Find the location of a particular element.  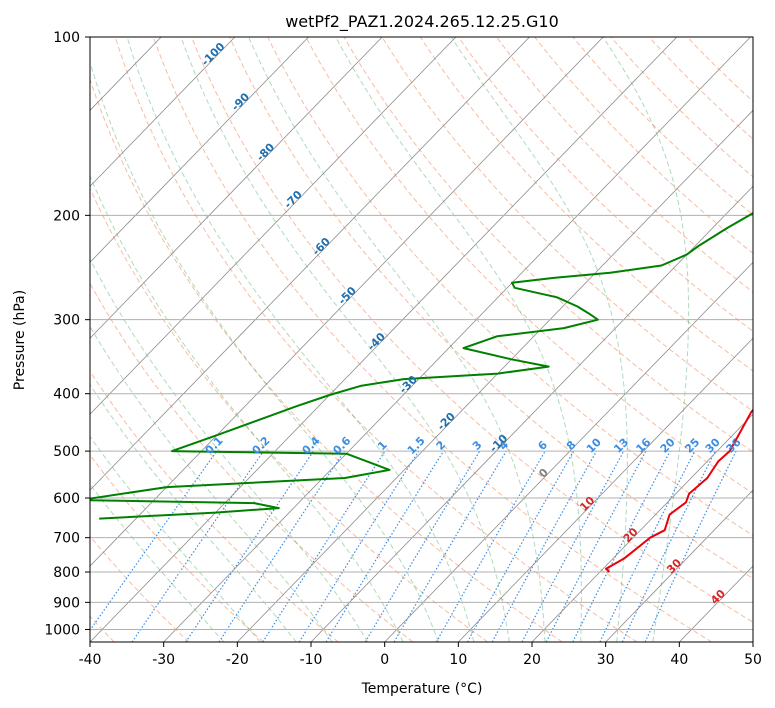

x-tick-label: -40 is located at coordinates (90, 660).